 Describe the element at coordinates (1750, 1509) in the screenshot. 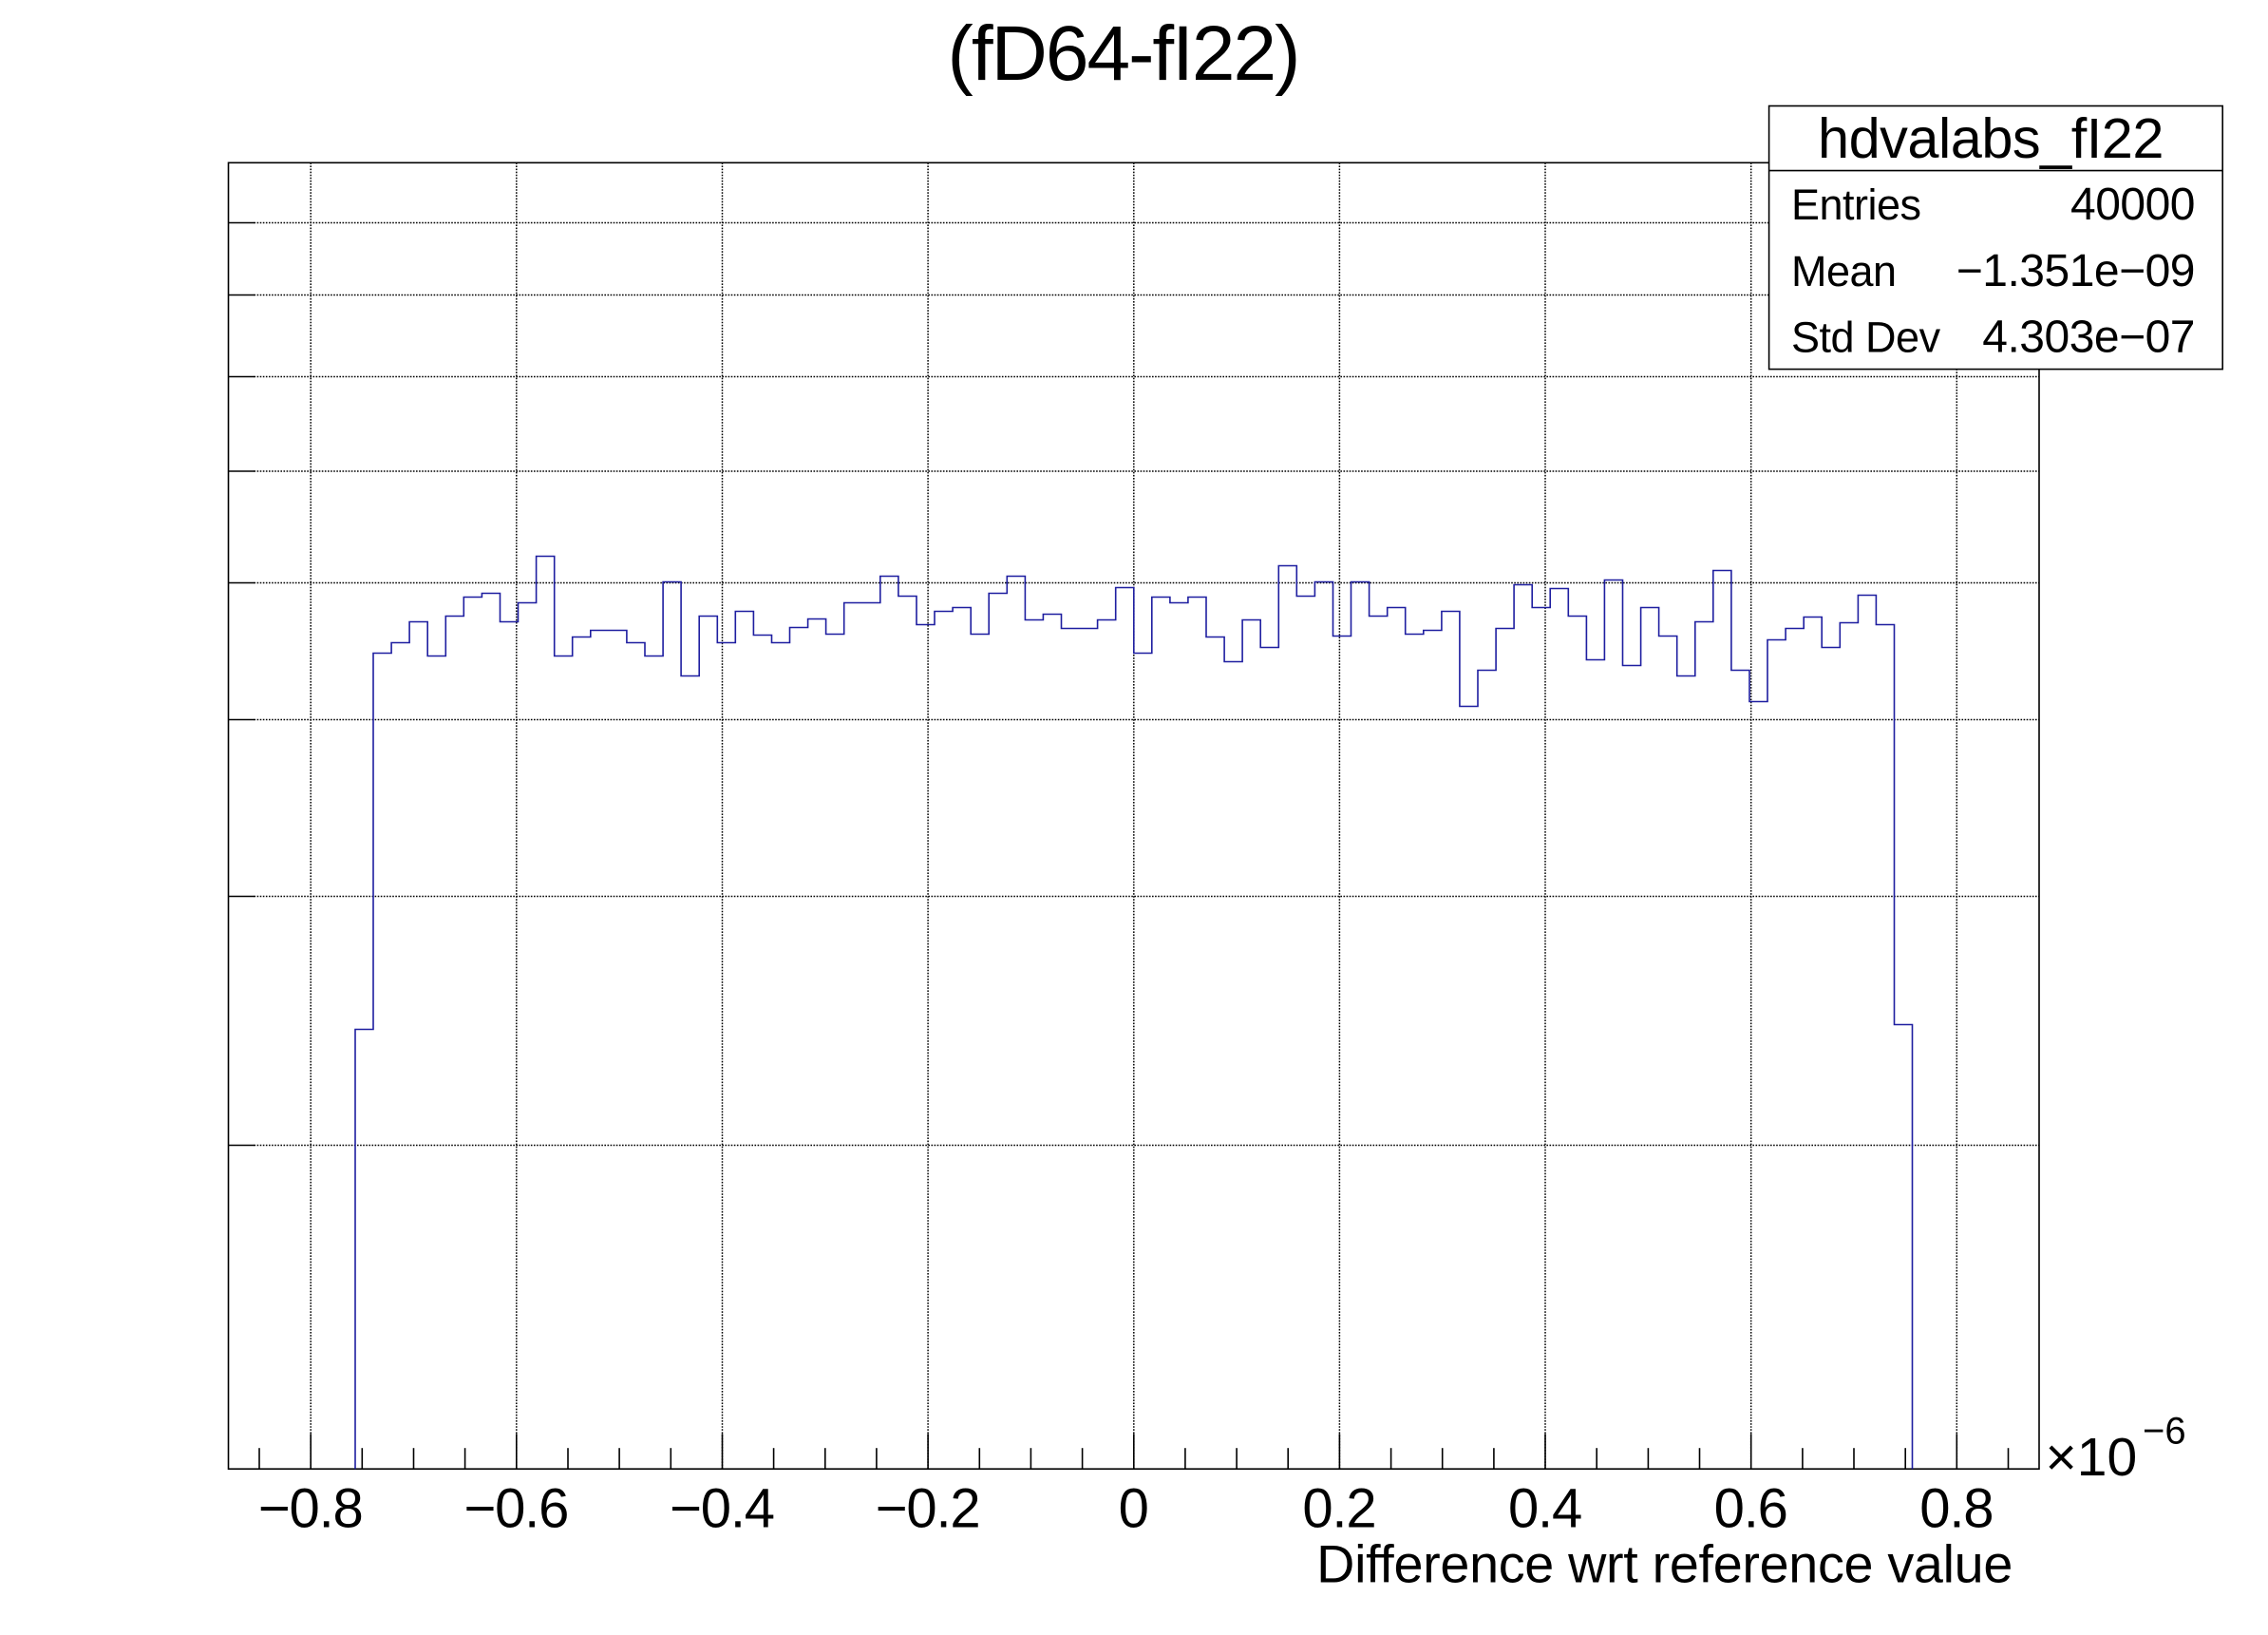

I see `svg-text: 0.6` at that location.